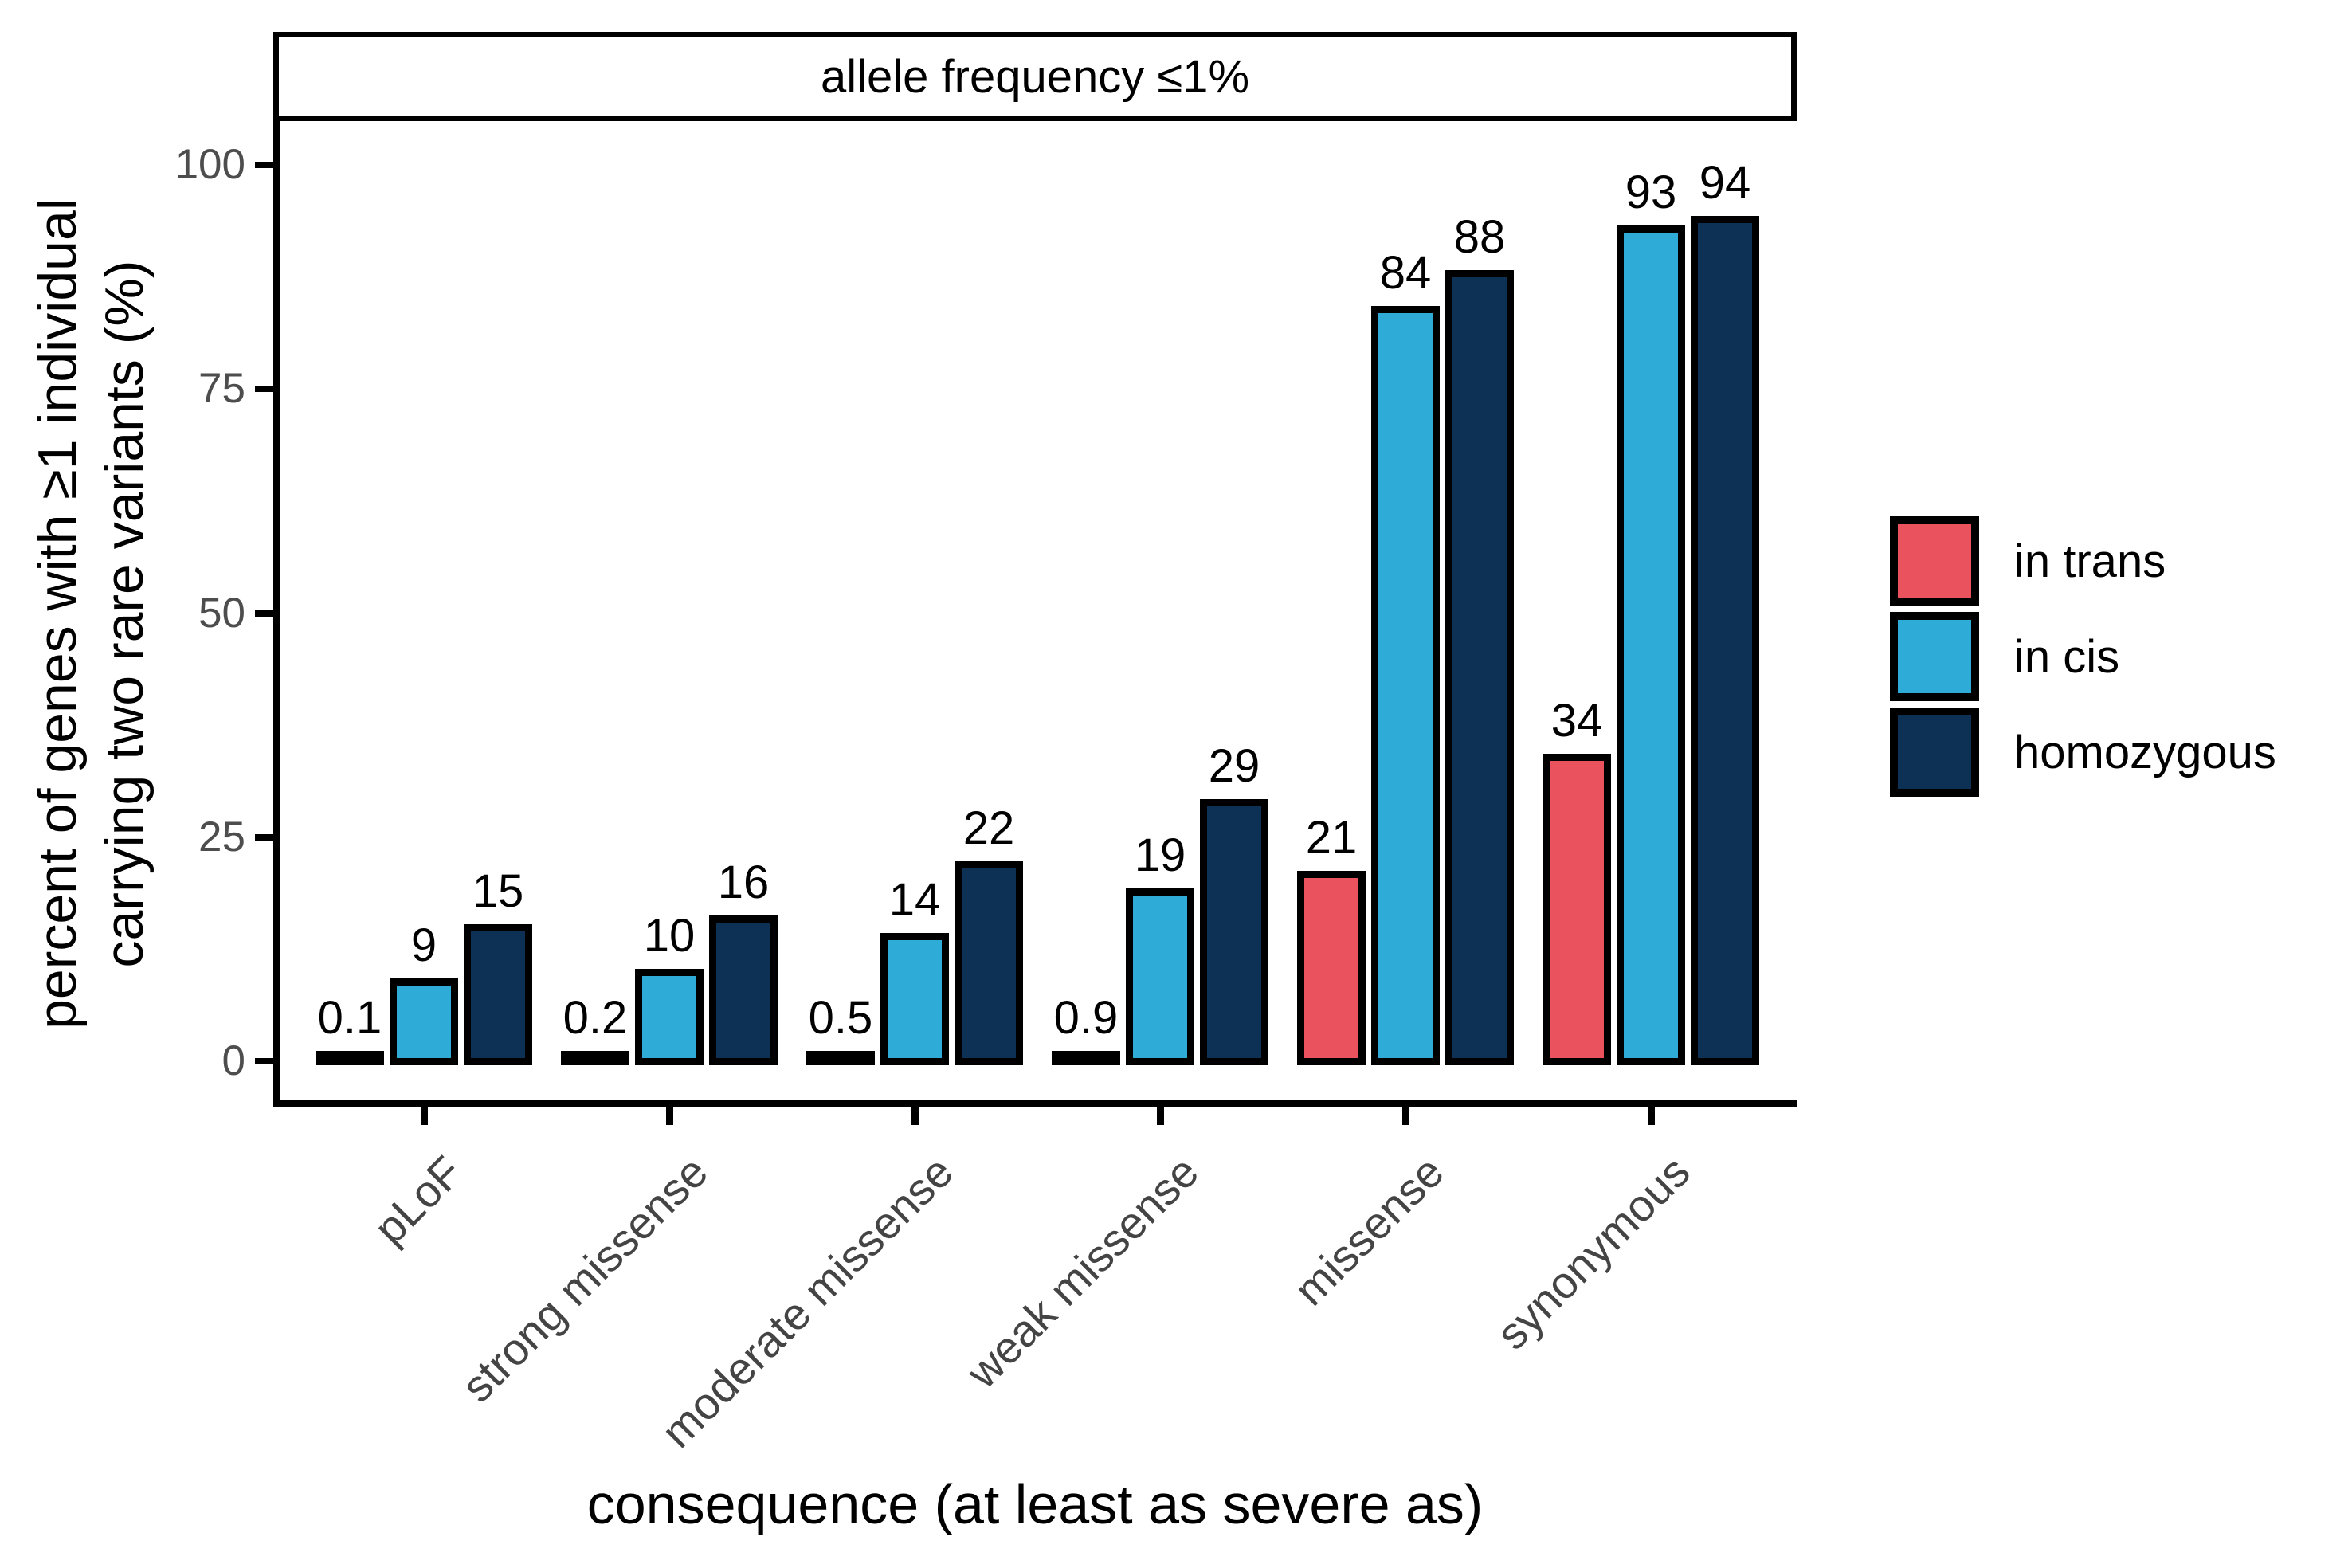 The height and width of the screenshot is (1568, 2352). I want to click on y-tick-label-50: 50, so click(221, 613).